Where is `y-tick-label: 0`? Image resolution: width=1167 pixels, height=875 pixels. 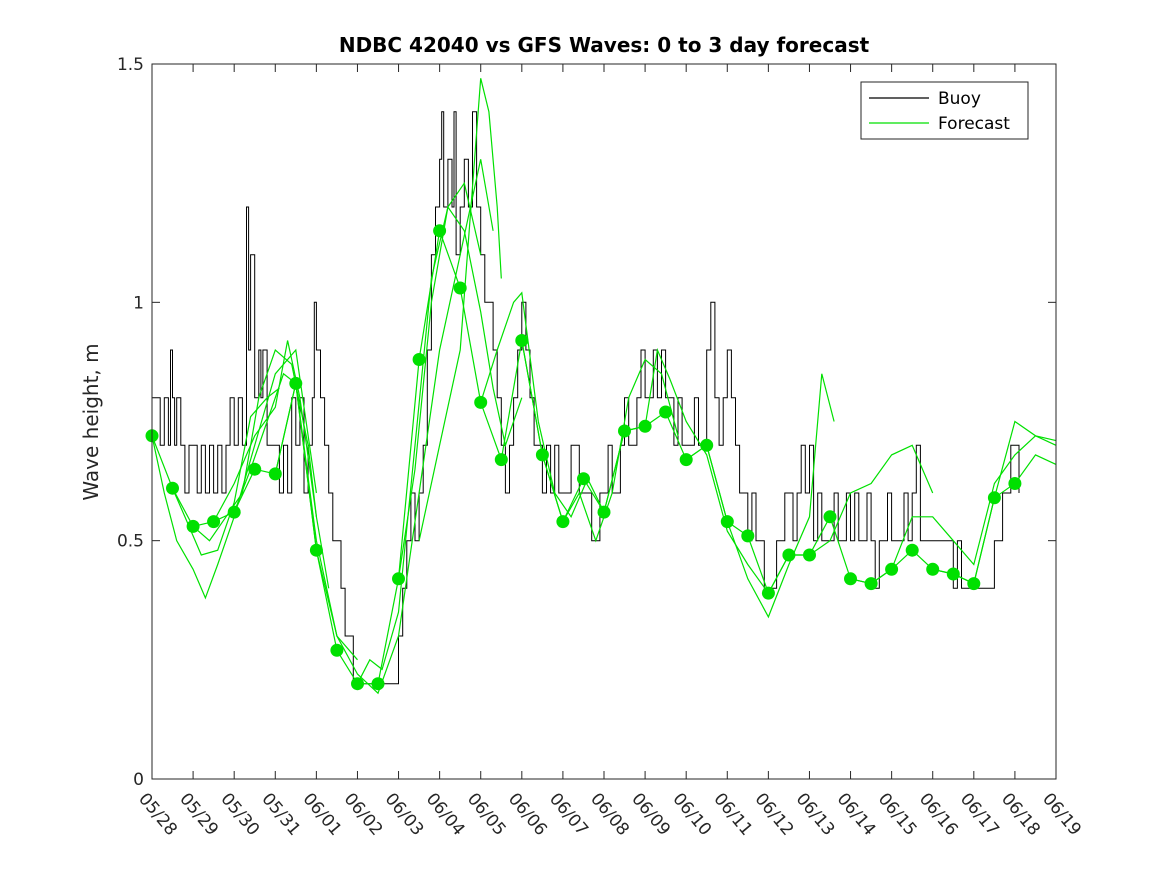
y-tick-label: 0 is located at coordinates (138, 780).